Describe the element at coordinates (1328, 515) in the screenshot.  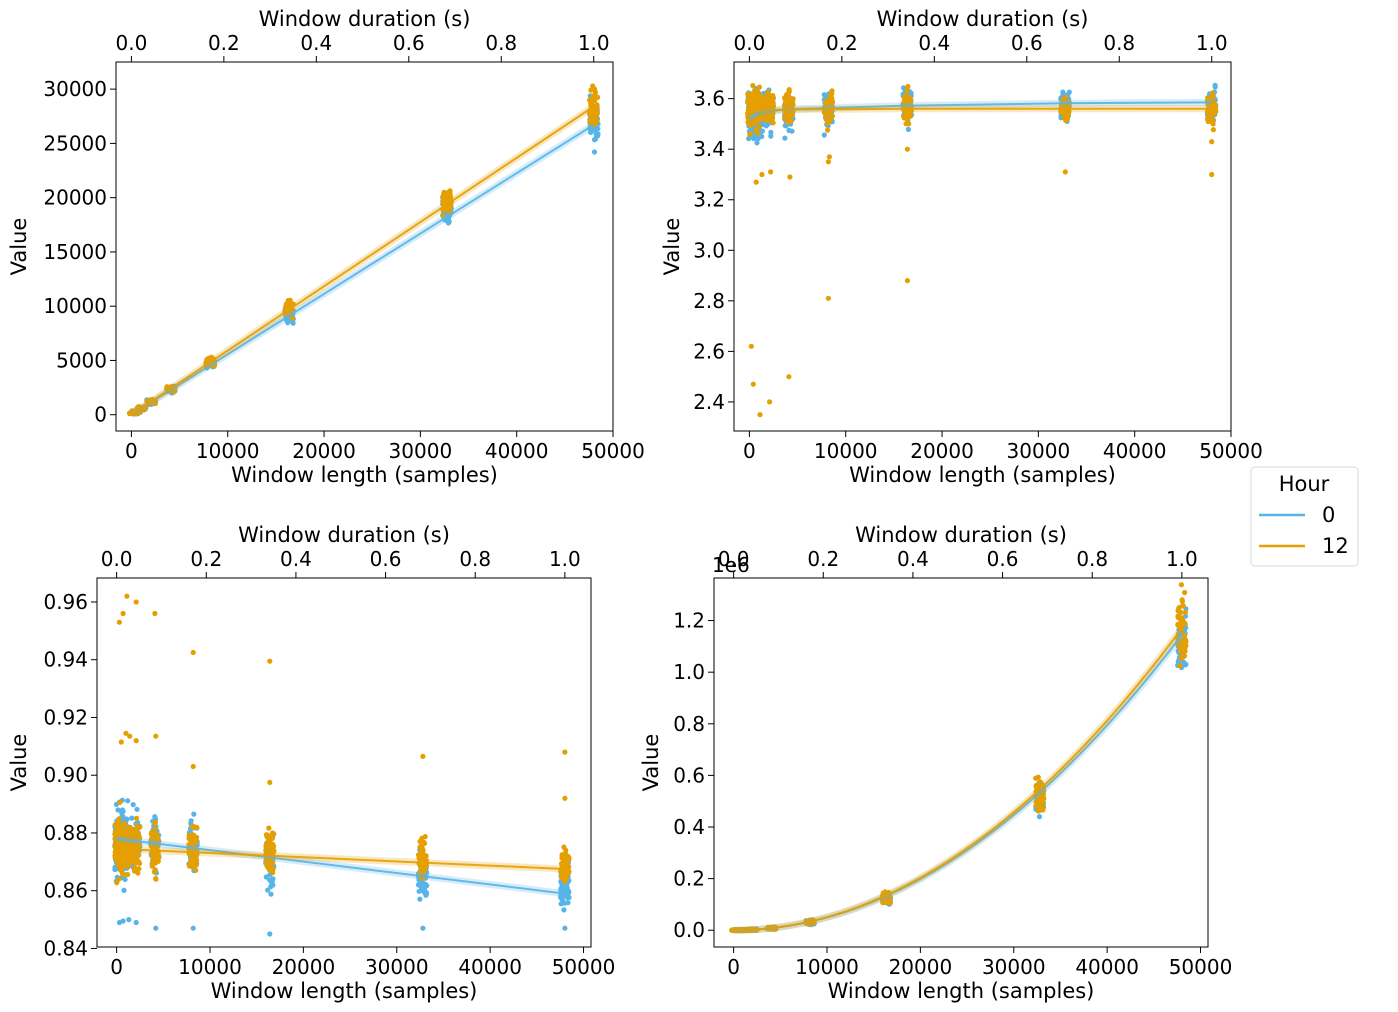
I see `legend-label-hour-0: 0` at that location.